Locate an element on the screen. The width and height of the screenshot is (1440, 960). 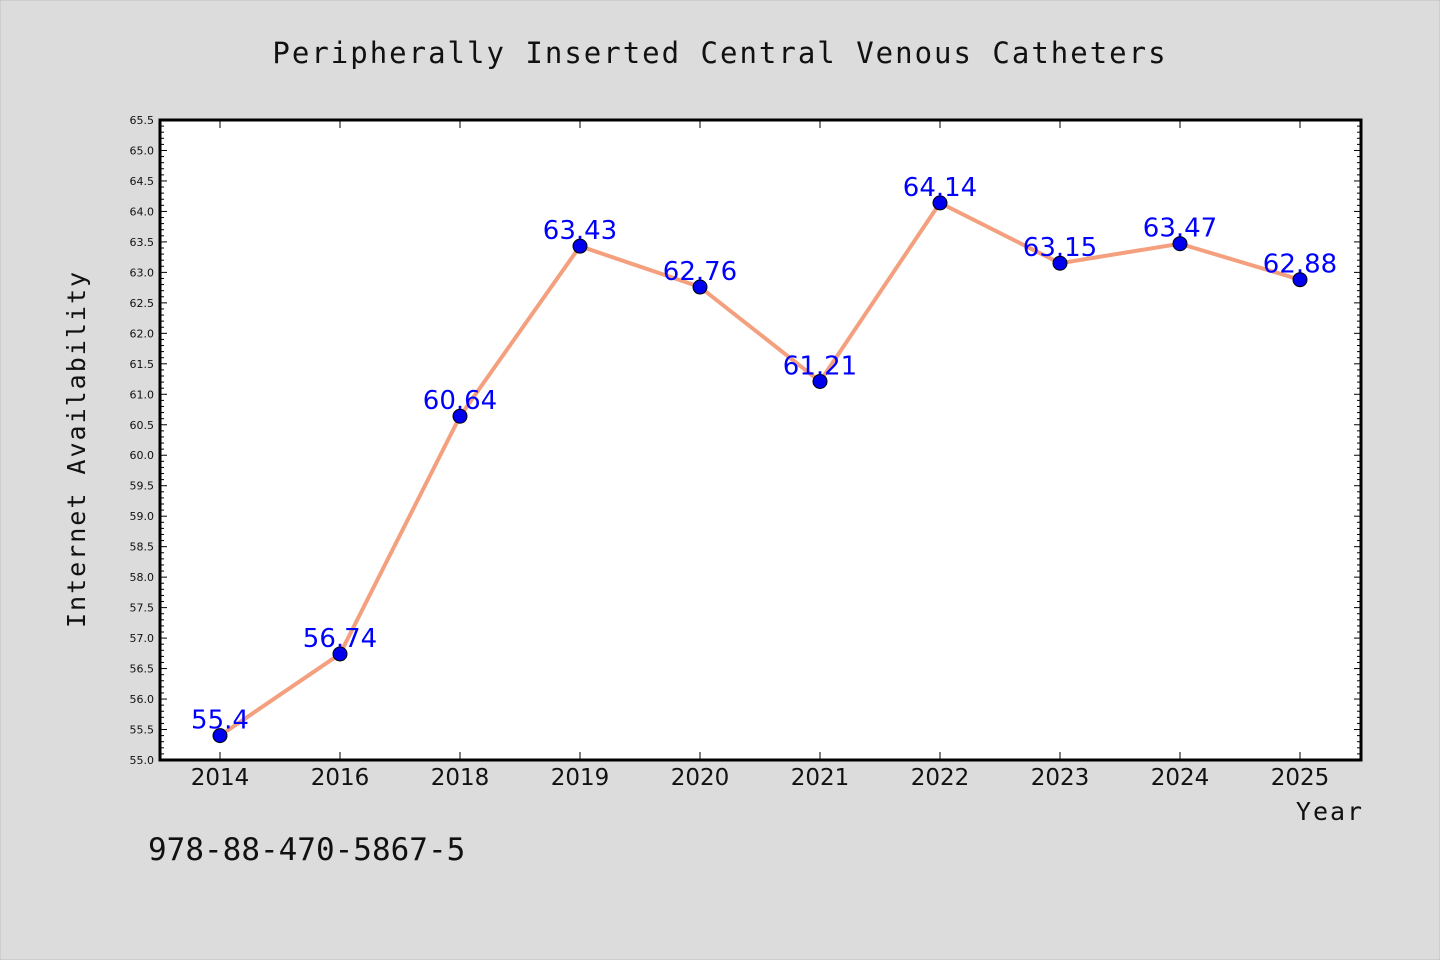
data-label: 63.15 is located at coordinates (1060, 248).